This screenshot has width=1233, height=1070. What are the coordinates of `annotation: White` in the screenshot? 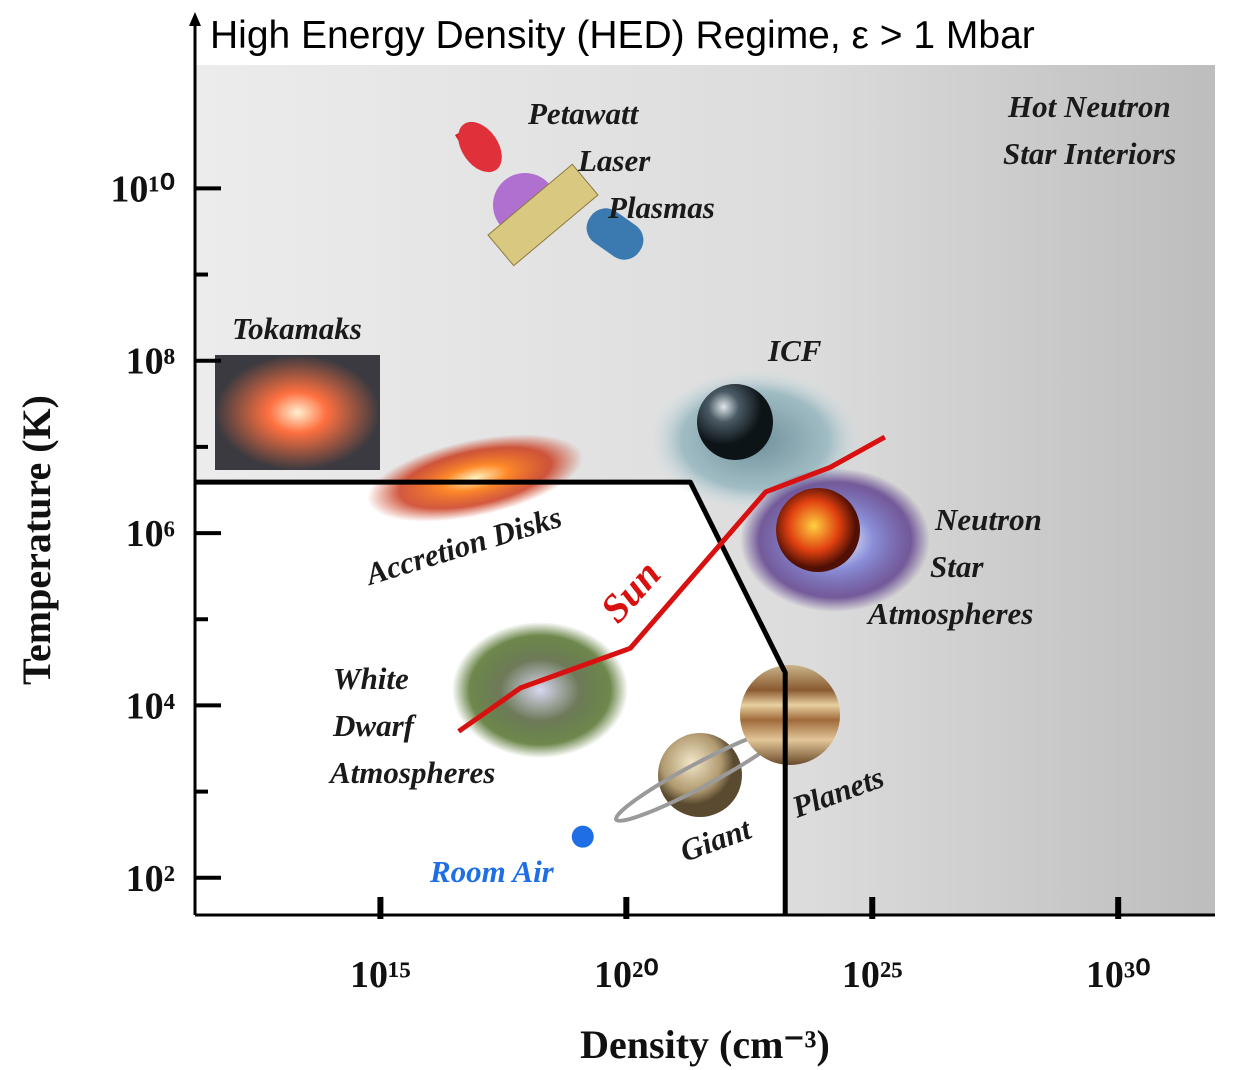 It's located at (371, 678).